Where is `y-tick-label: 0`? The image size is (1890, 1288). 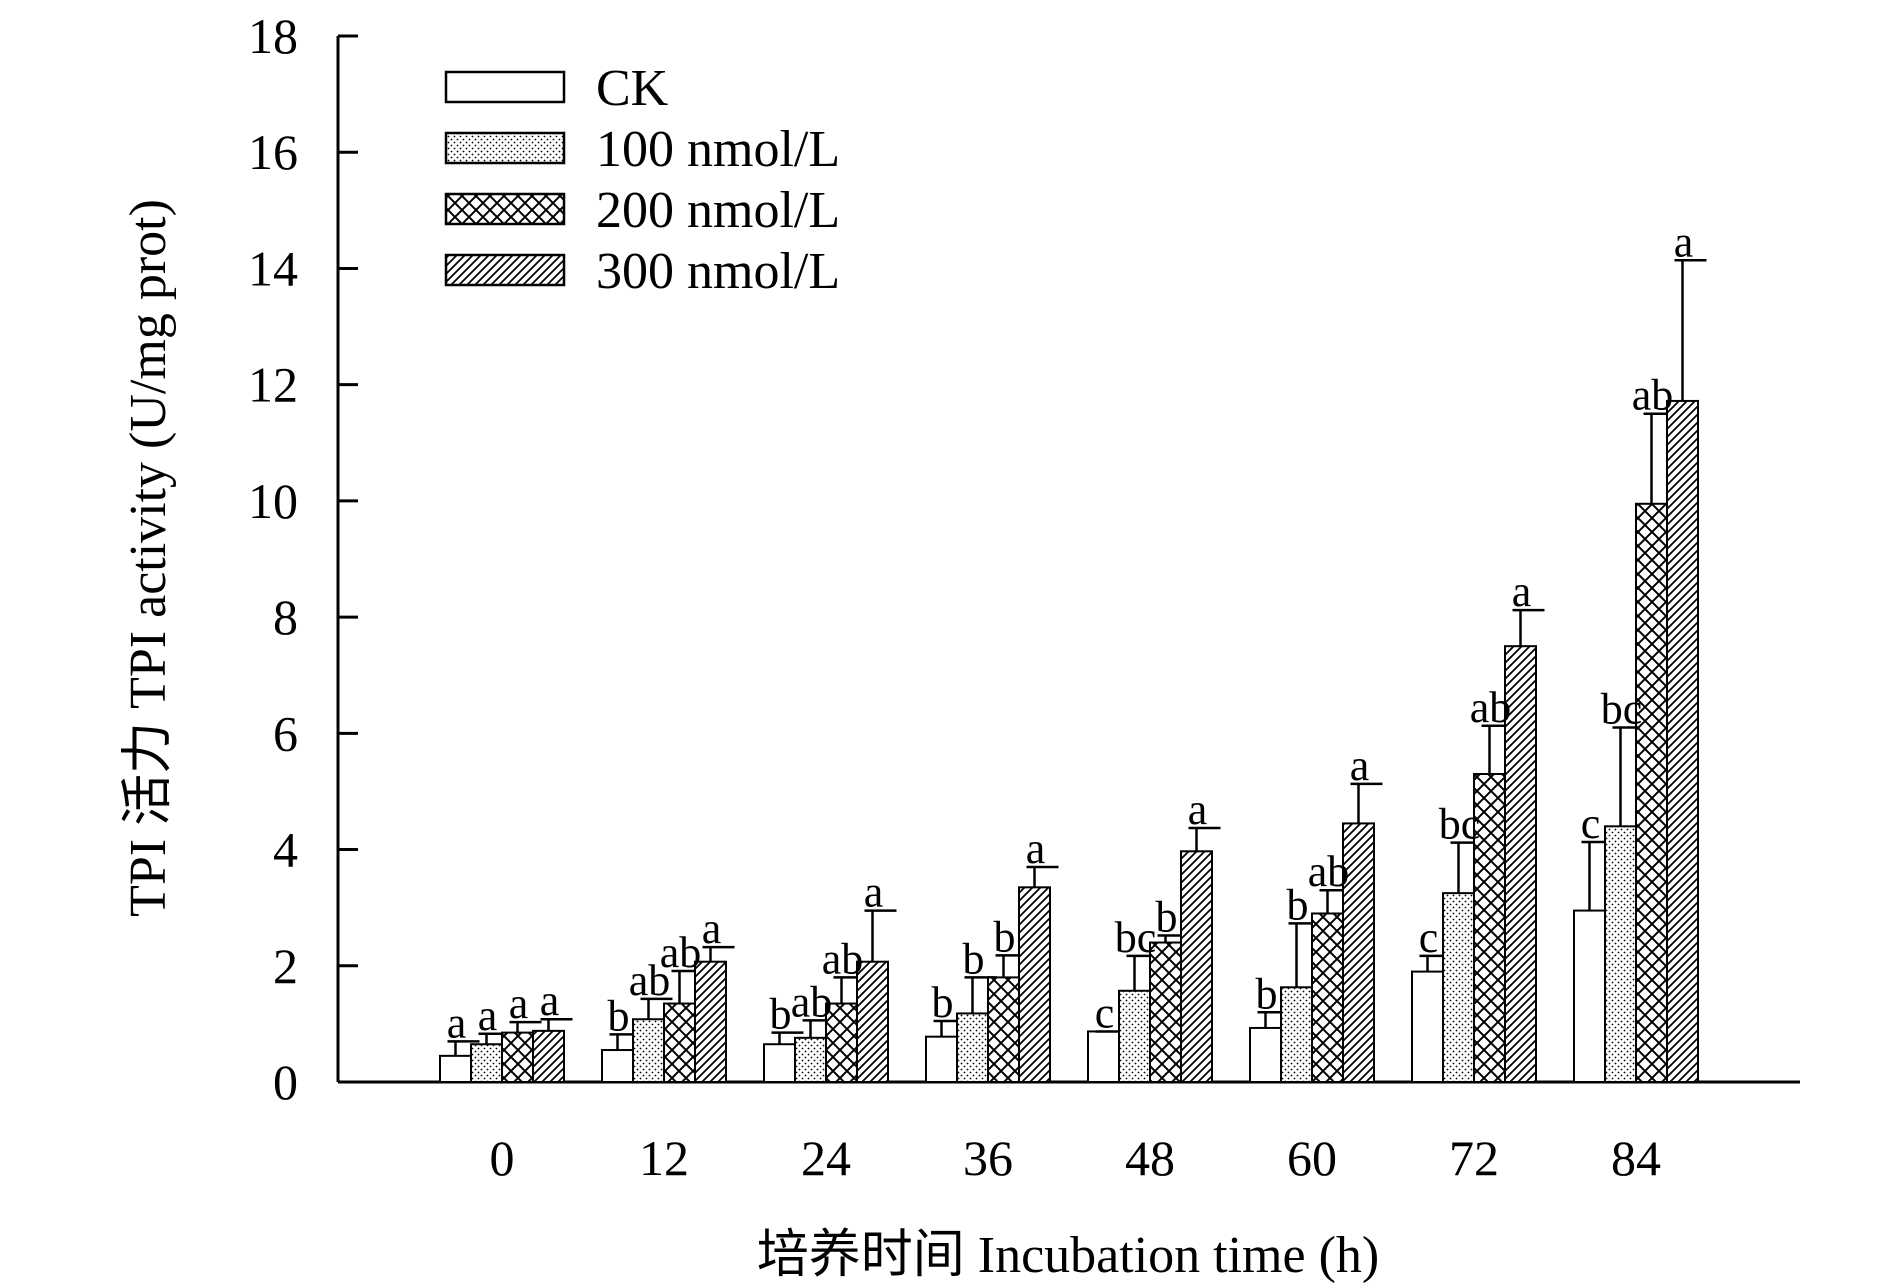
y-tick-label: 0 is located at coordinates (285, 1082).